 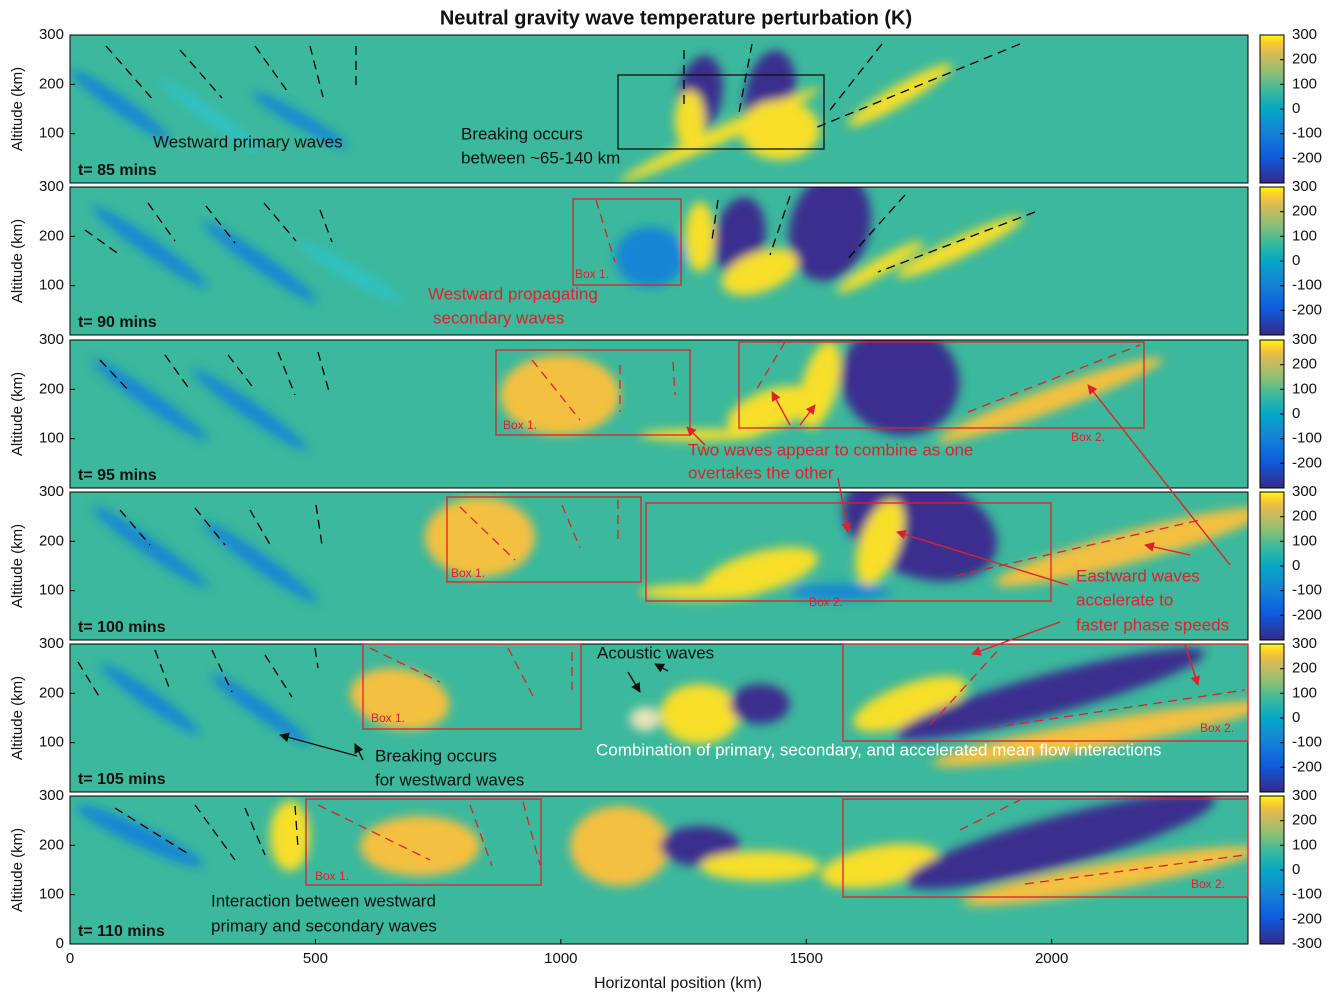 What do you see at coordinates (1051, 958) in the screenshot?
I see `x-tick-label: 2000` at bounding box center [1051, 958].